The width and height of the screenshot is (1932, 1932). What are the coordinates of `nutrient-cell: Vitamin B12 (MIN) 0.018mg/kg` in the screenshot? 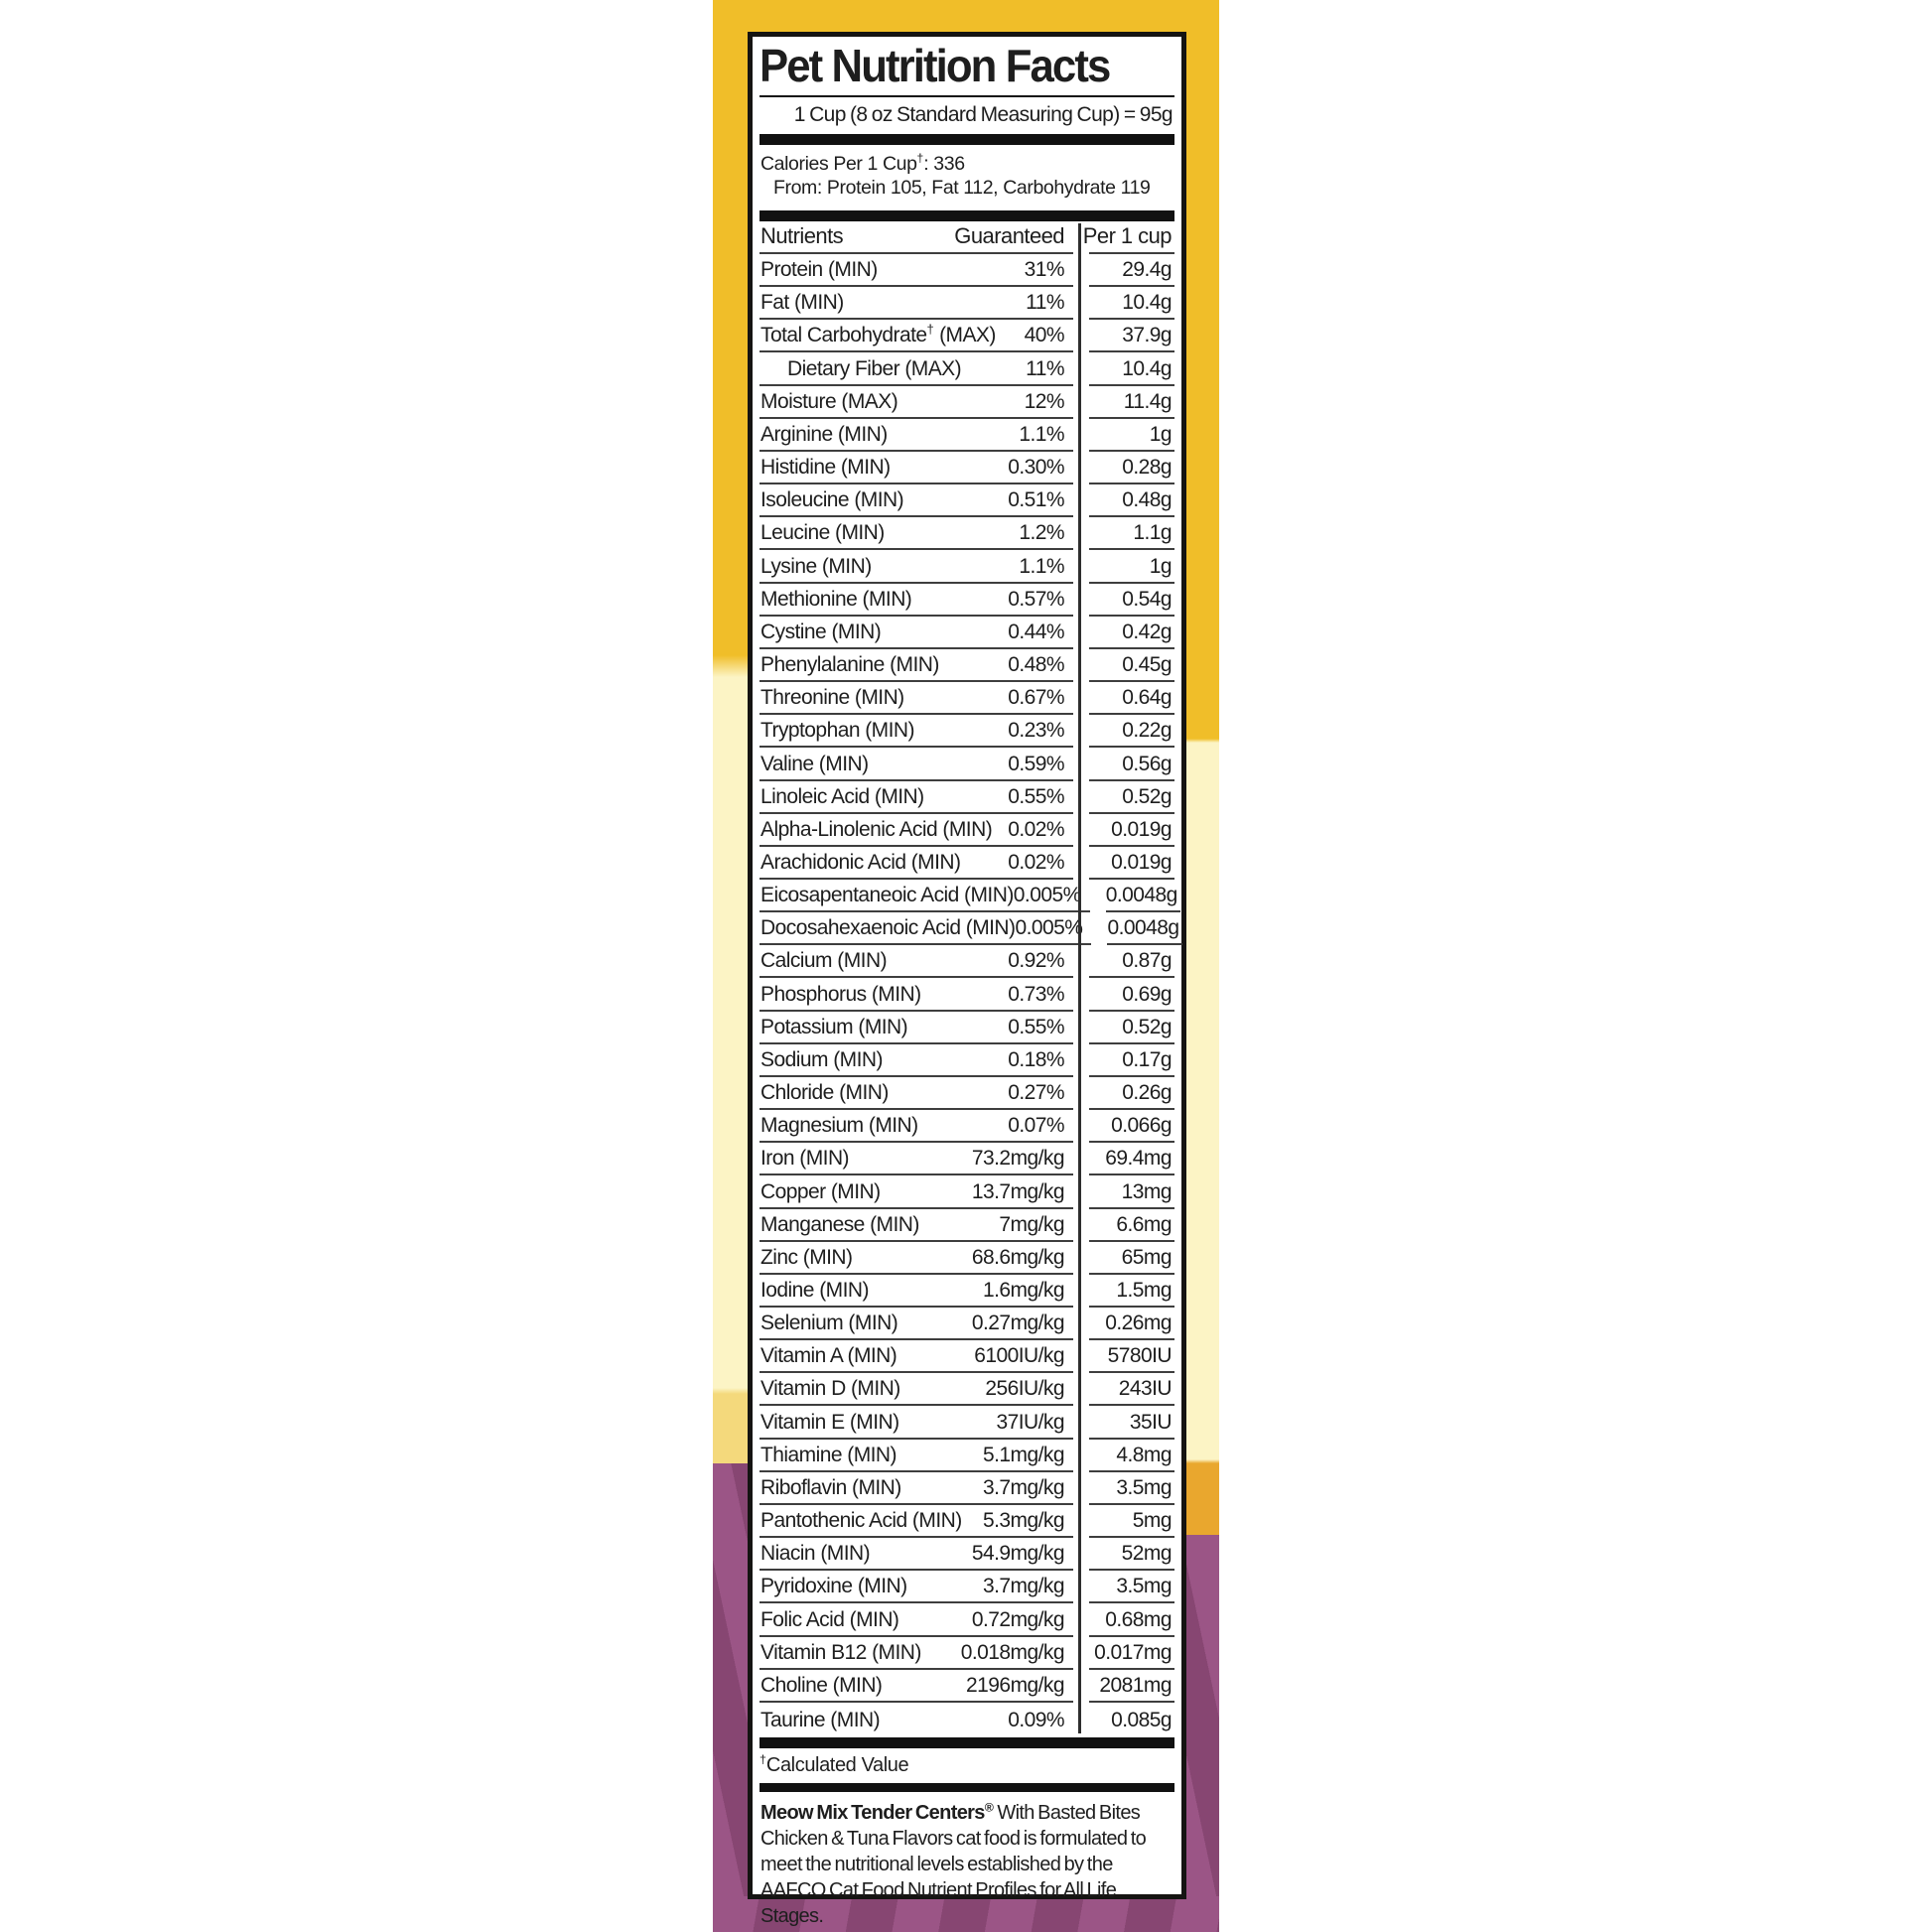 It's located at (916, 1653).